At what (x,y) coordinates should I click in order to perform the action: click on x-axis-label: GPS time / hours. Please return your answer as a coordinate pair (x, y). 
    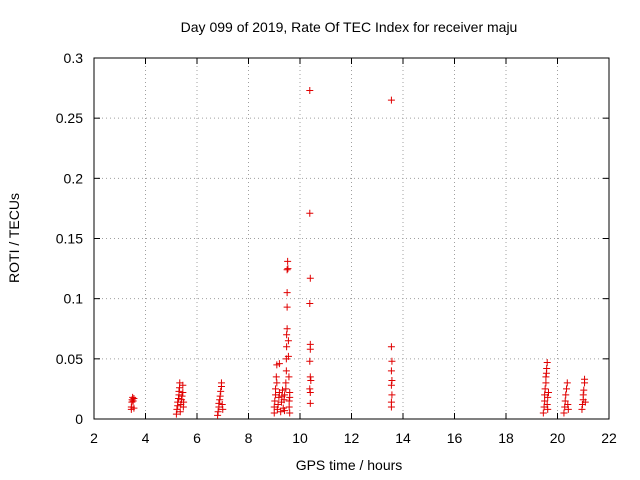
    Looking at the image, I should click on (349, 465).